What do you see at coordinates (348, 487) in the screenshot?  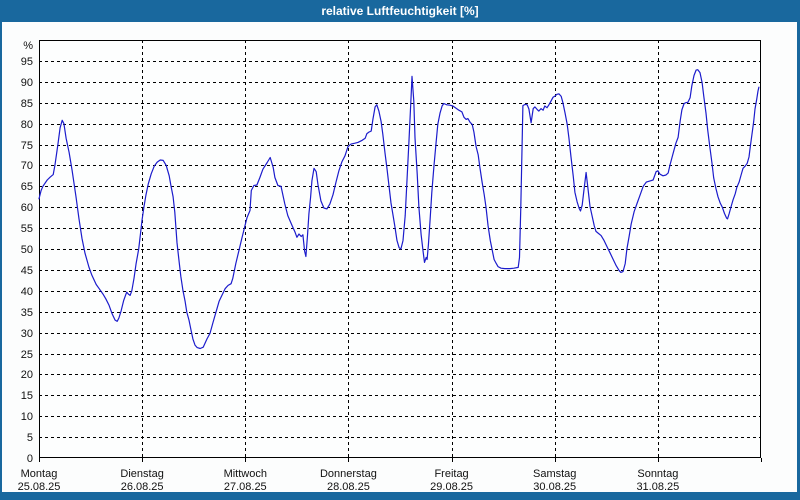 I see `x-axis-date-label: 28.08.25` at bounding box center [348, 487].